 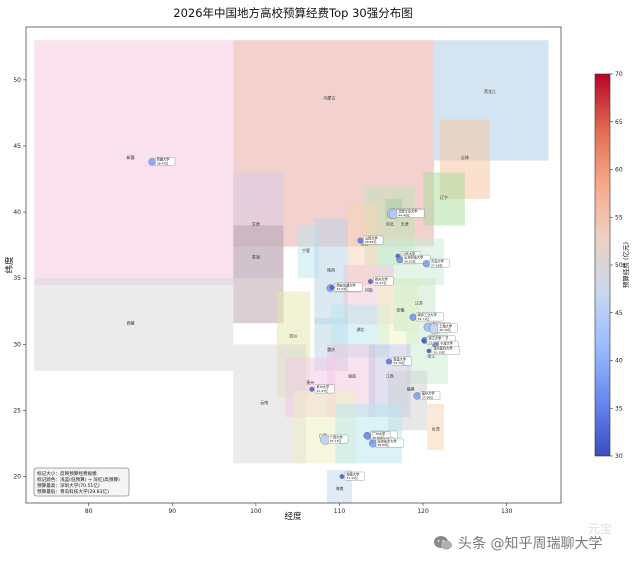 What do you see at coordinates (68, 485) in the screenshot?
I see `annotation-line: 预算最高：深圳大学(70.51亿)` at bounding box center [68, 485].